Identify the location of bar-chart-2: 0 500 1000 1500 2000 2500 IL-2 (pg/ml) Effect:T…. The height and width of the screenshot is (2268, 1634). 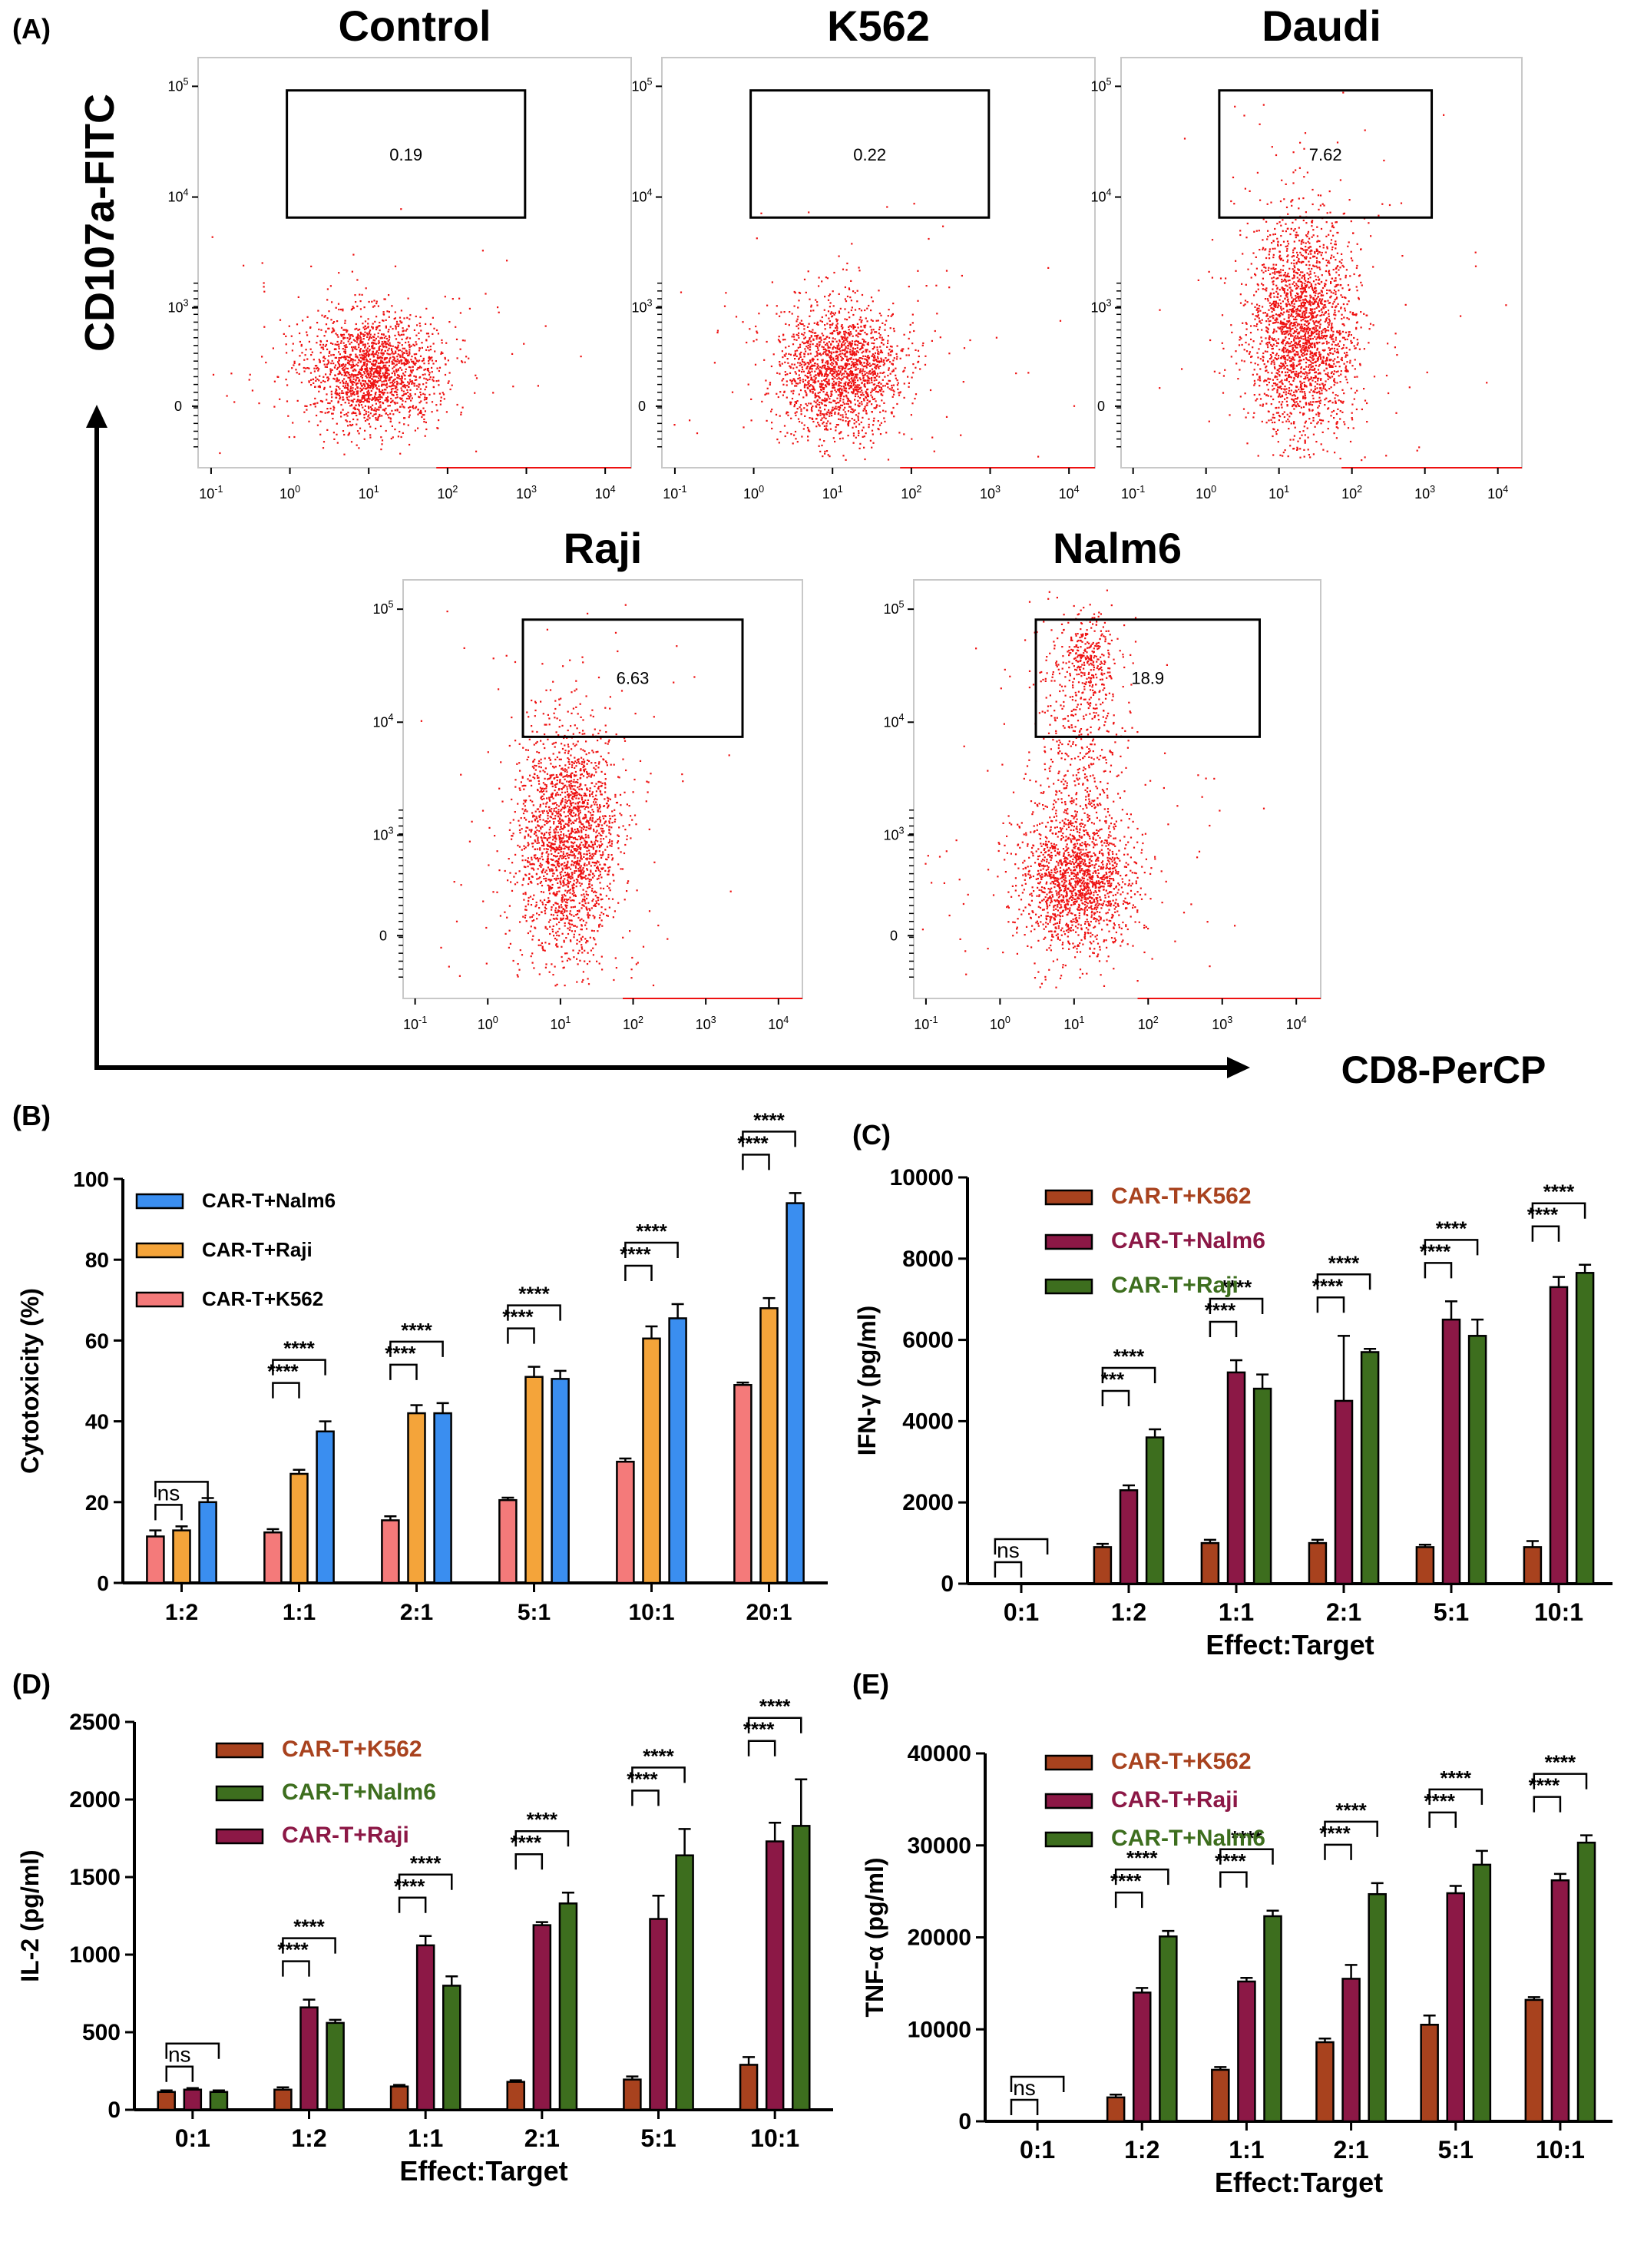
(425, 1941).